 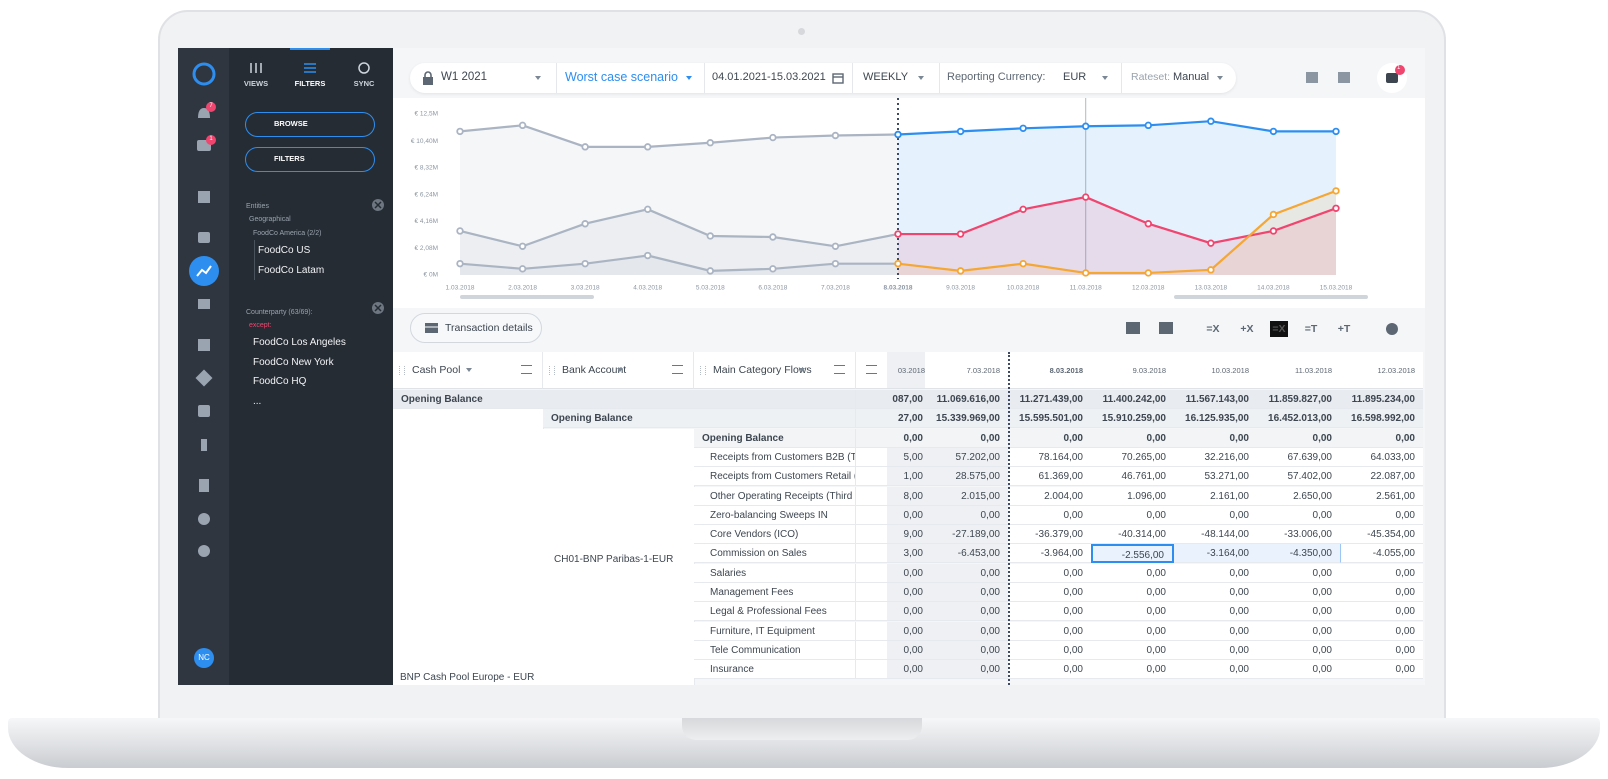 What do you see at coordinates (966, 535) in the screenshot?
I see `value-cell: -27.189,00` at bounding box center [966, 535].